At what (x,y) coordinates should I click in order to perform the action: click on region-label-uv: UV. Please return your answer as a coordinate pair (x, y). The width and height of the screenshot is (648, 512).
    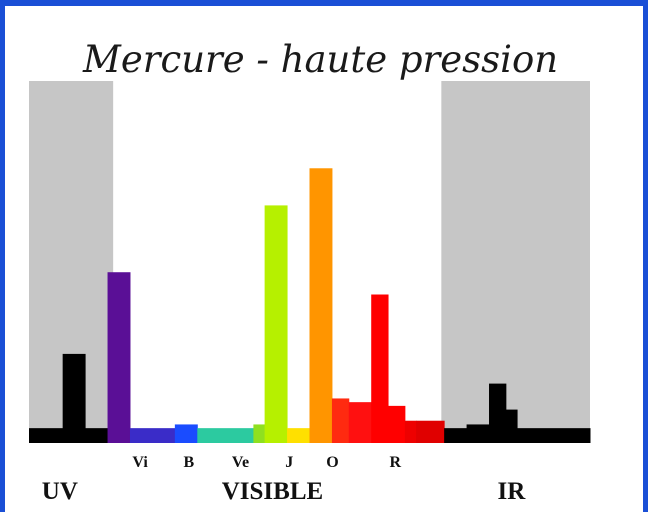
    Looking at the image, I should click on (60, 491).